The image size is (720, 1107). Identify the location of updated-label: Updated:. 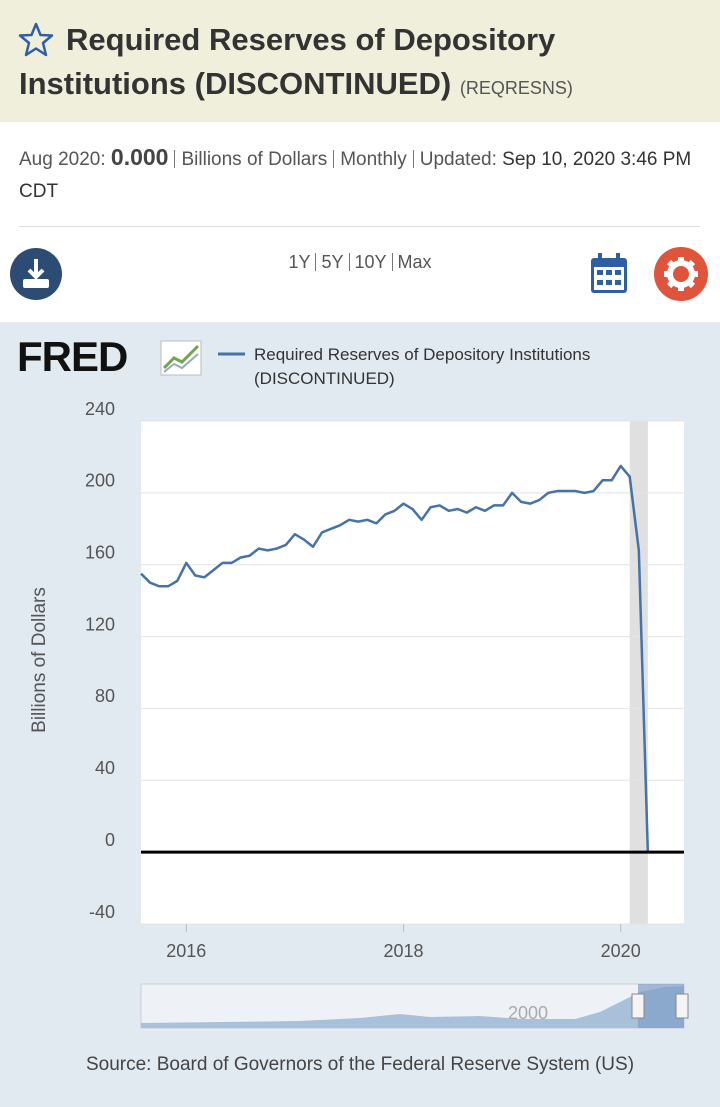
(458, 159).